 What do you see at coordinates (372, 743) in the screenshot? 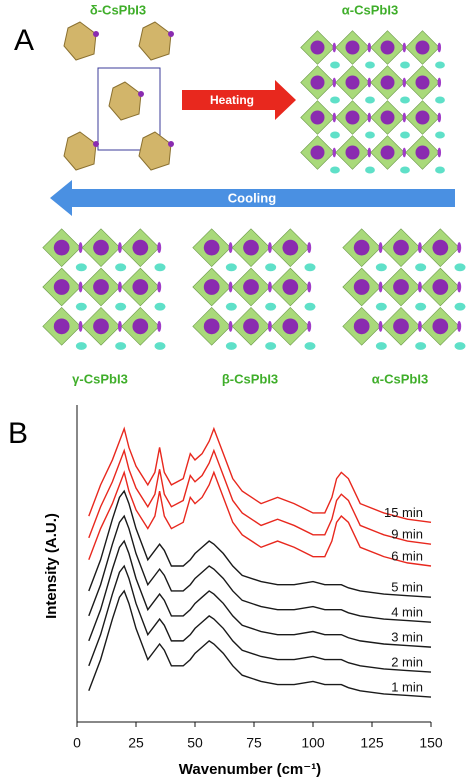
I see `x-tick-label: 125` at bounding box center [372, 743].